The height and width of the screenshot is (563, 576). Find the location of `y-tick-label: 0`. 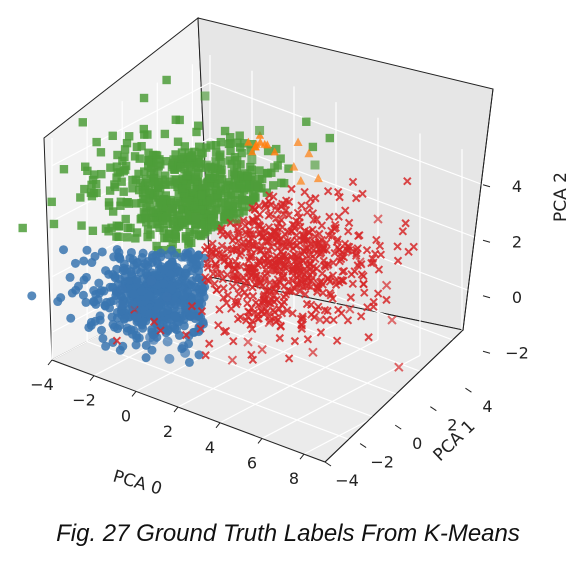

y-tick-label: 0 is located at coordinates (417, 443).